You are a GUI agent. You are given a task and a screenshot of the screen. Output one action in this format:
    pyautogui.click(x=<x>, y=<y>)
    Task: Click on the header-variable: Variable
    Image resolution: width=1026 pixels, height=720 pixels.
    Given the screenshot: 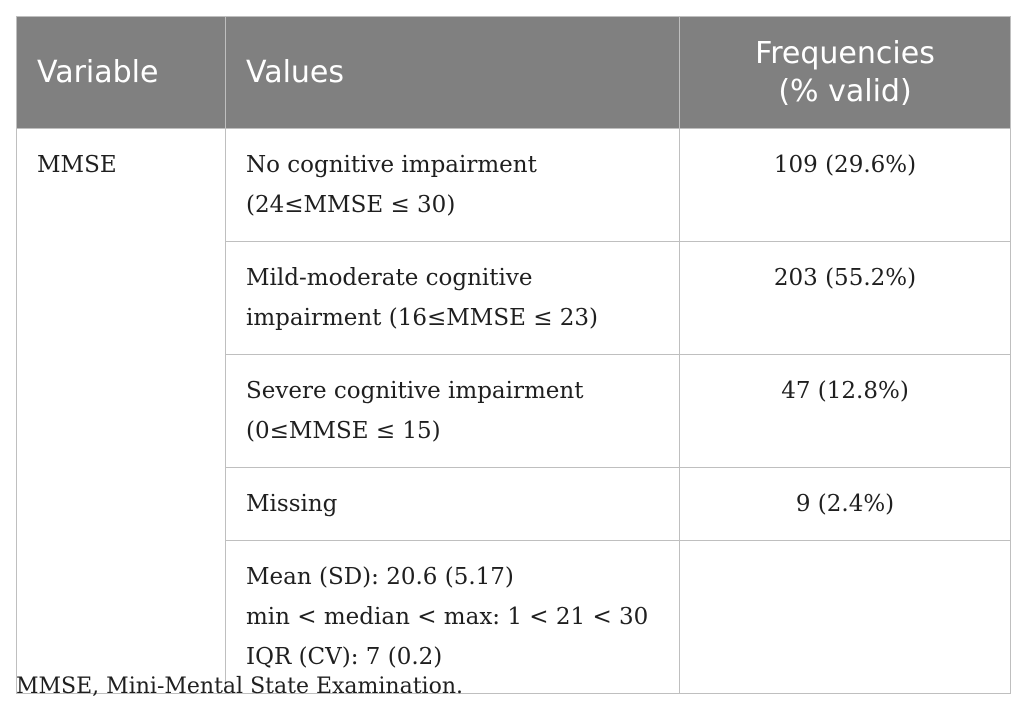 What is the action you would take?
    pyautogui.click(x=121, y=72)
    